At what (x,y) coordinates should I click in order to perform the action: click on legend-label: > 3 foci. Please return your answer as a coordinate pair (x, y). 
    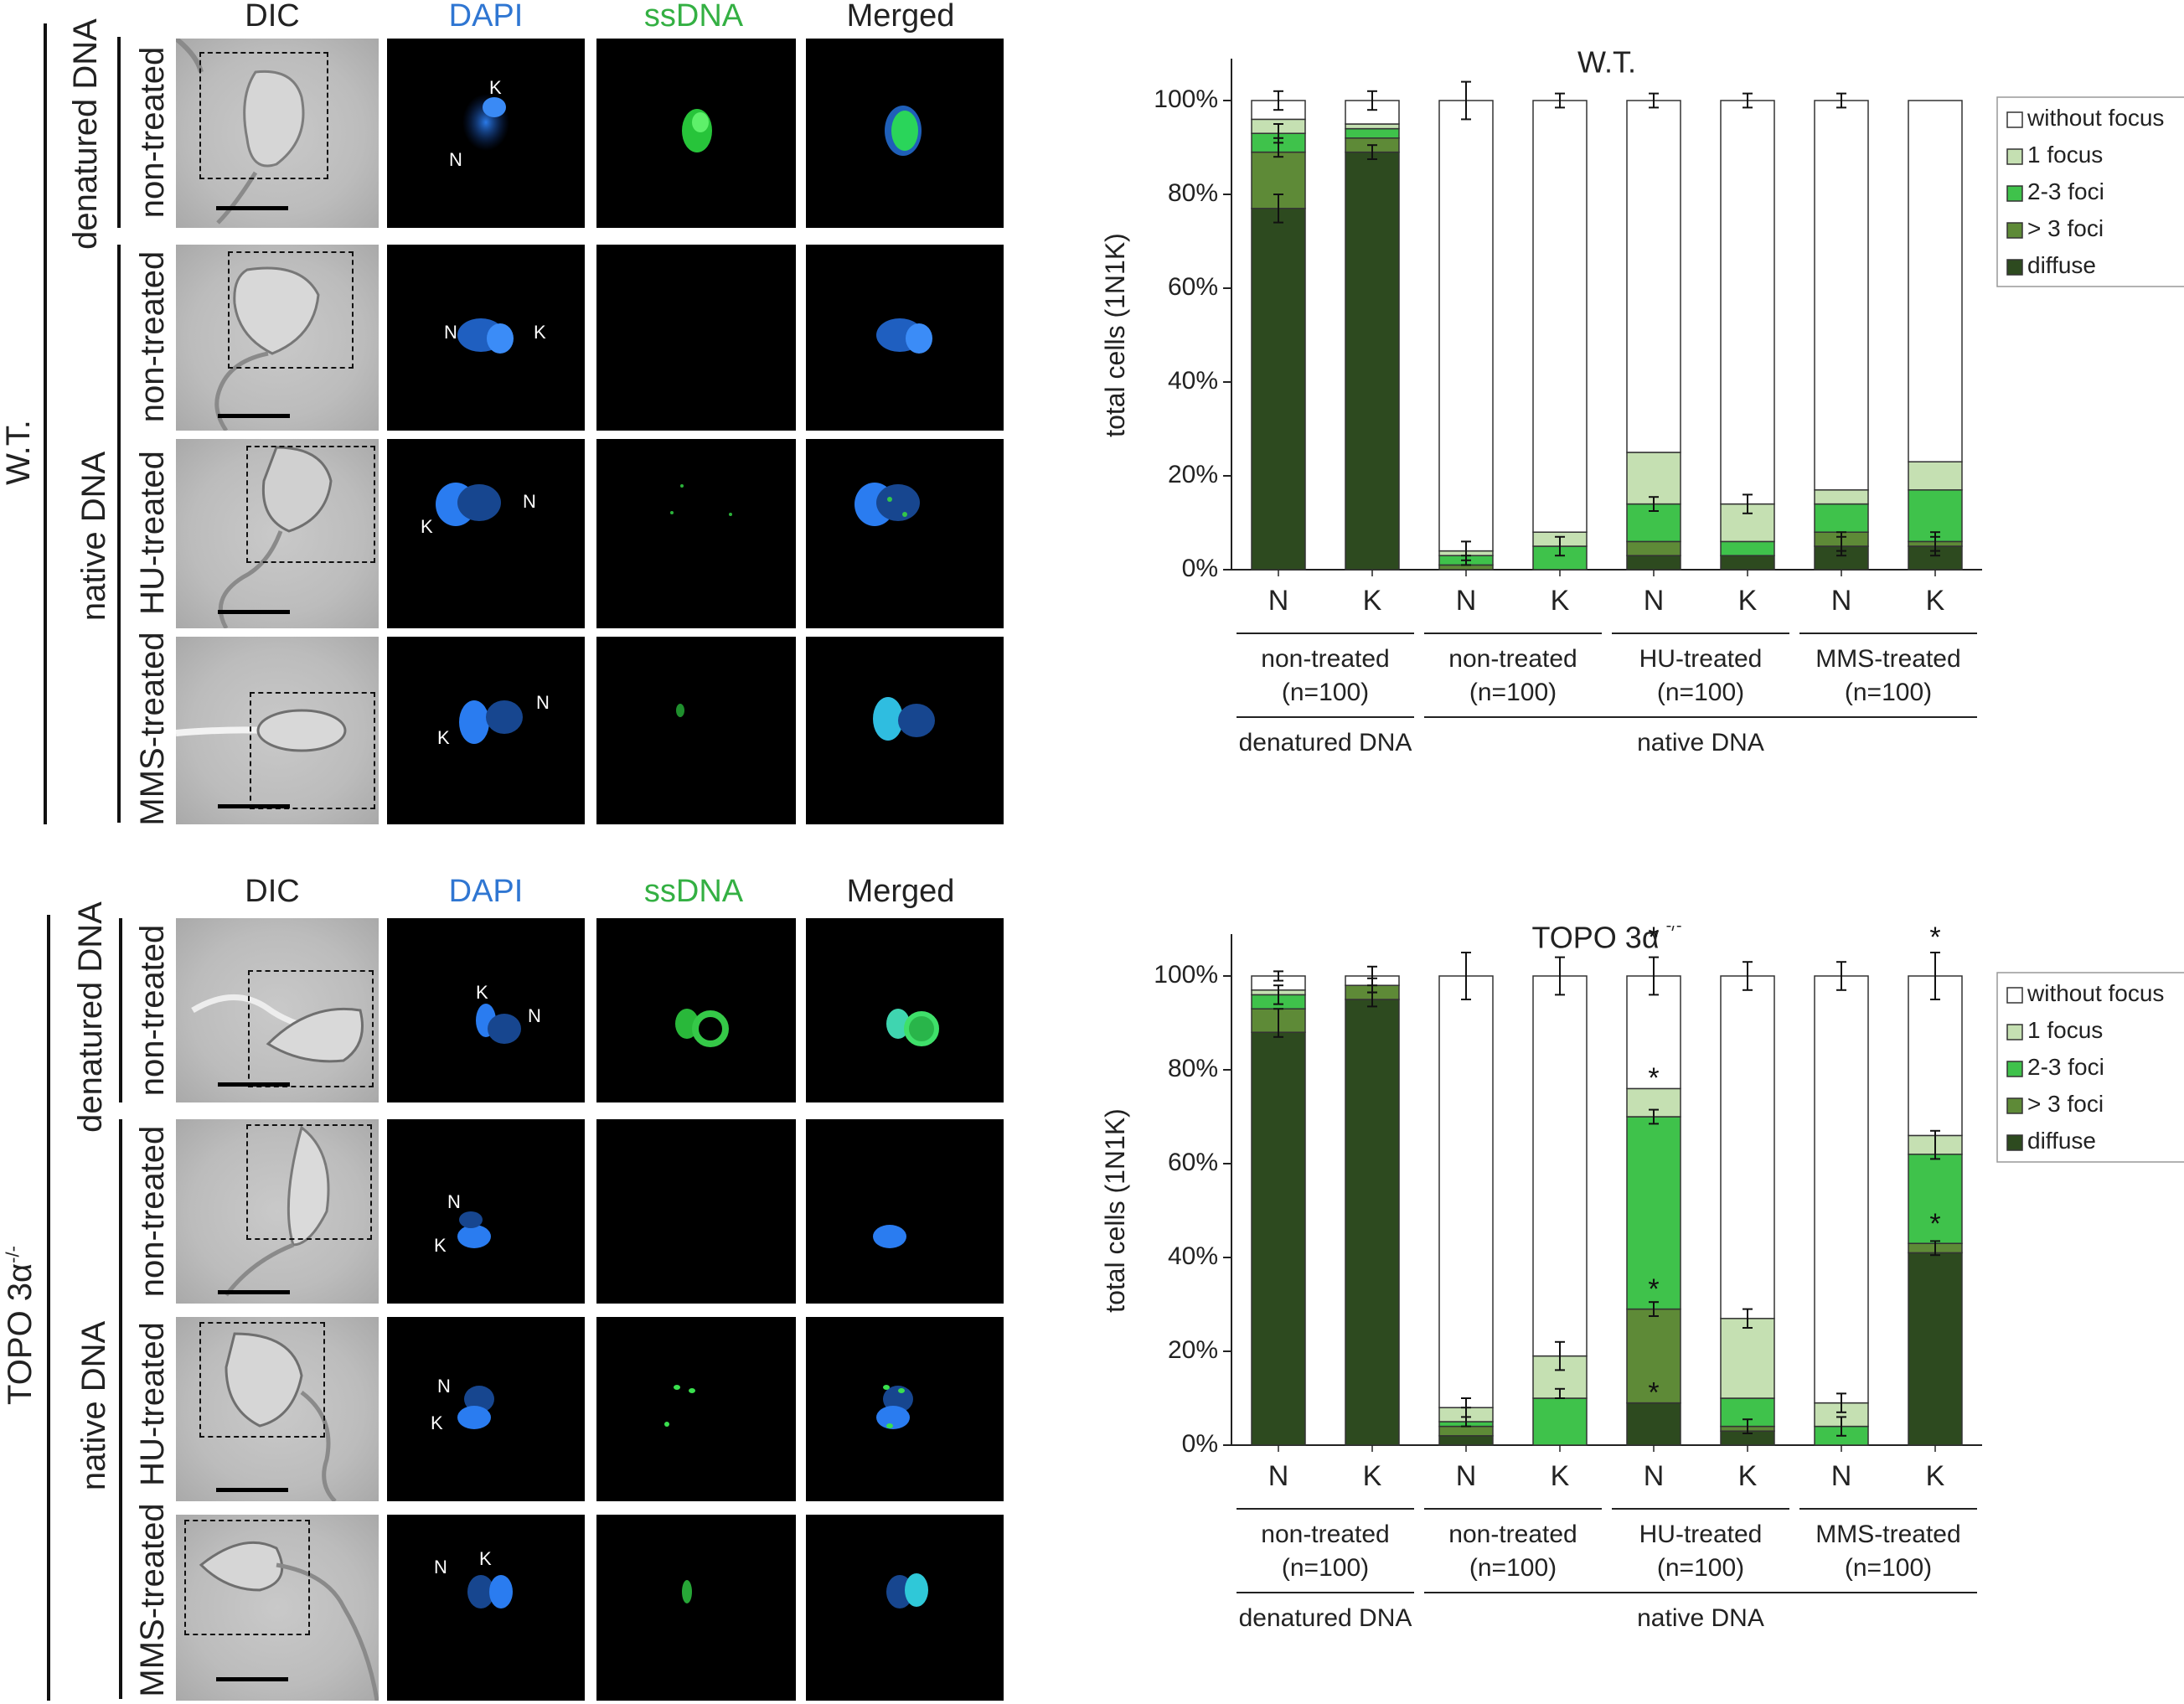
    Looking at the image, I should click on (2065, 1104).